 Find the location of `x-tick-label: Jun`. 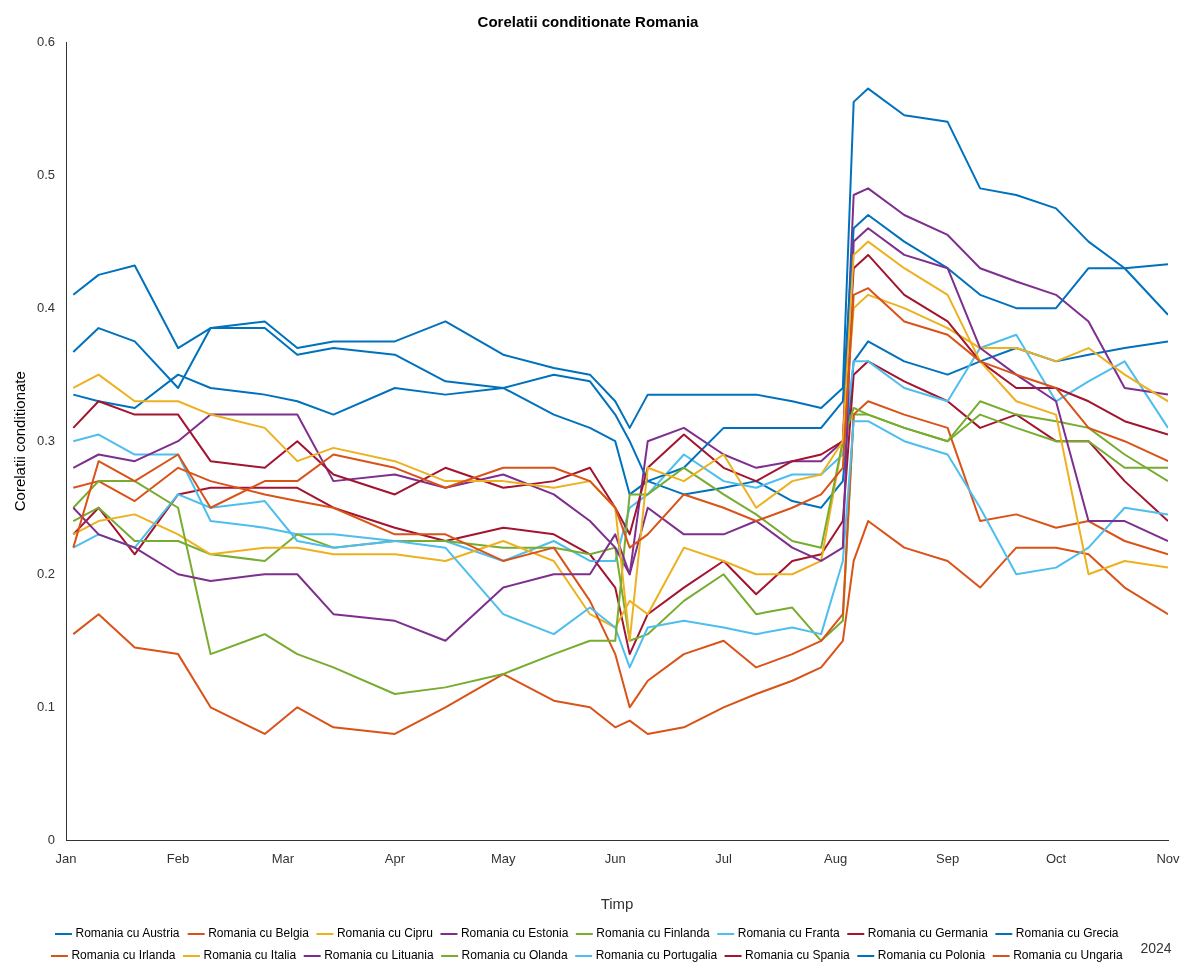

x-tick-label: Jun is located at coordinates (615, 858).